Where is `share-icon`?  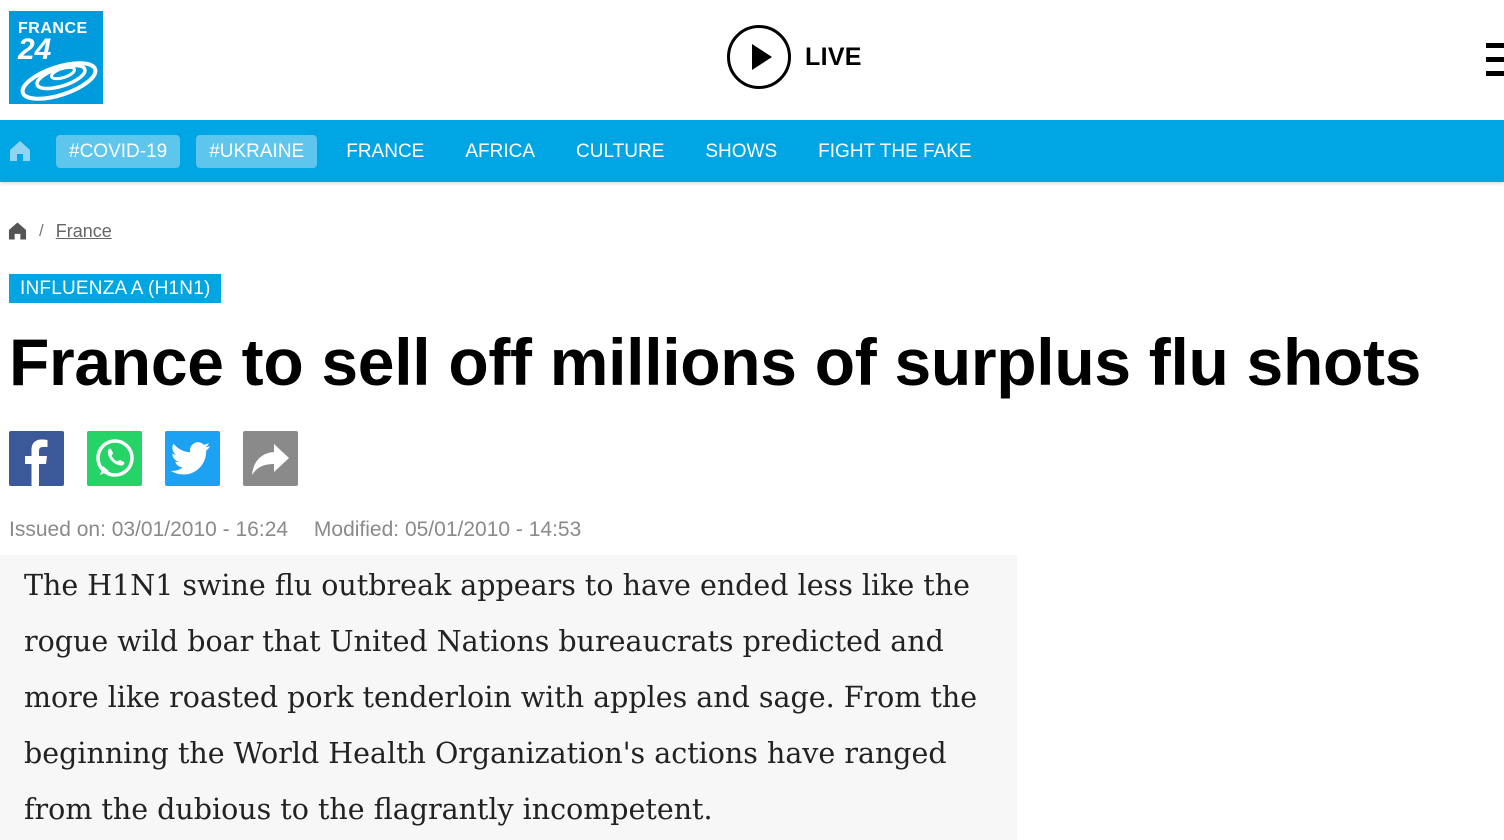
share-icon is located at coordinates (270, 458).